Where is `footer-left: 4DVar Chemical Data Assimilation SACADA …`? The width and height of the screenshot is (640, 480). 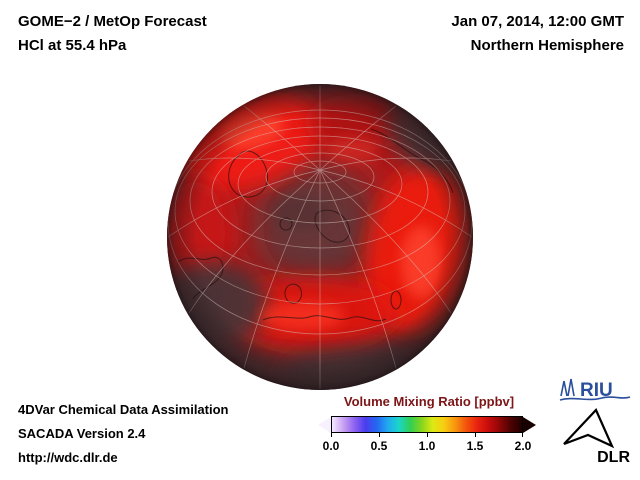 footer-left: 4DVar Chemical Data Assimilation SACADA … is located at coordinates (123, 434).